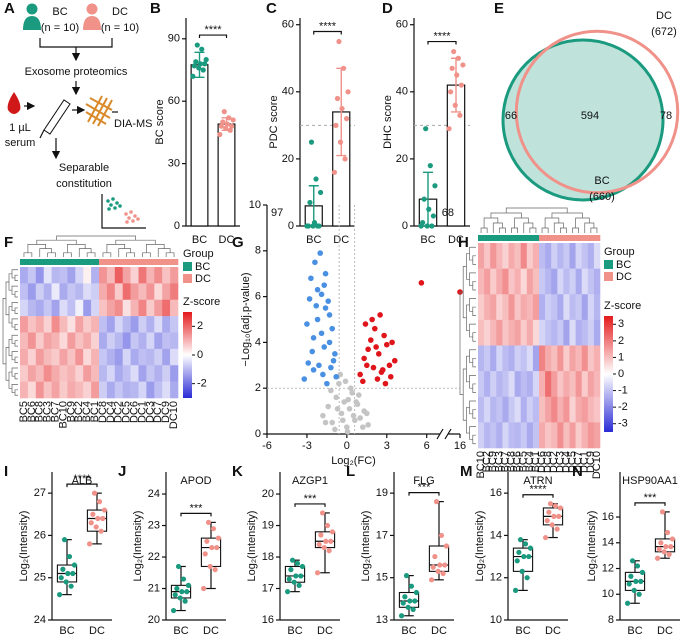 The image size is (691, 637). I want to click on significance-label: ***, so click(651, 498).